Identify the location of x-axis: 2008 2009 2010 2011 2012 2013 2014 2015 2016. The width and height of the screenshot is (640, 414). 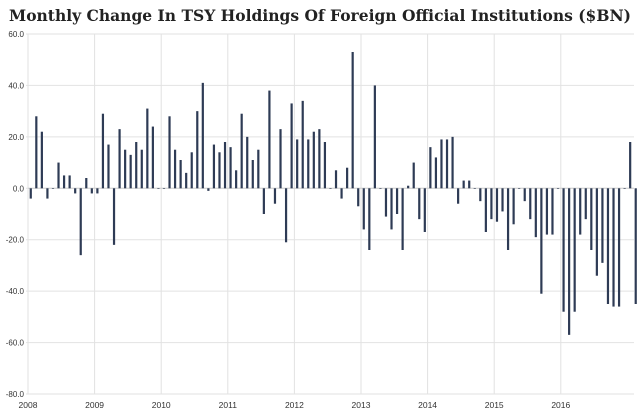
(295, 405).